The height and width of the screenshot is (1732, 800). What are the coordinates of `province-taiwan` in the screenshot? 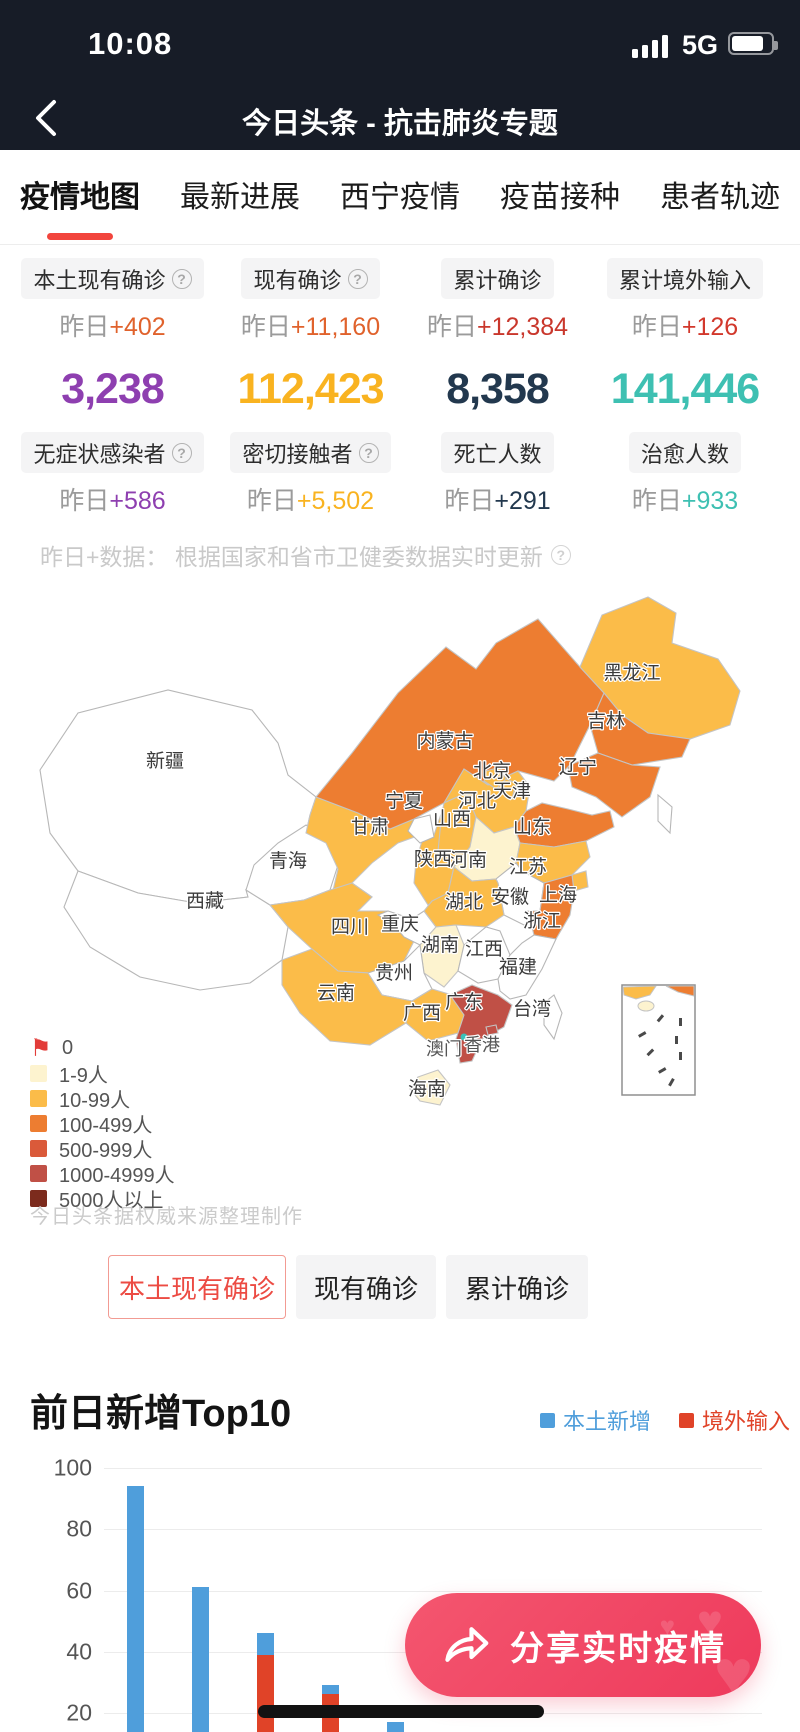 It's located at (553, 1017).